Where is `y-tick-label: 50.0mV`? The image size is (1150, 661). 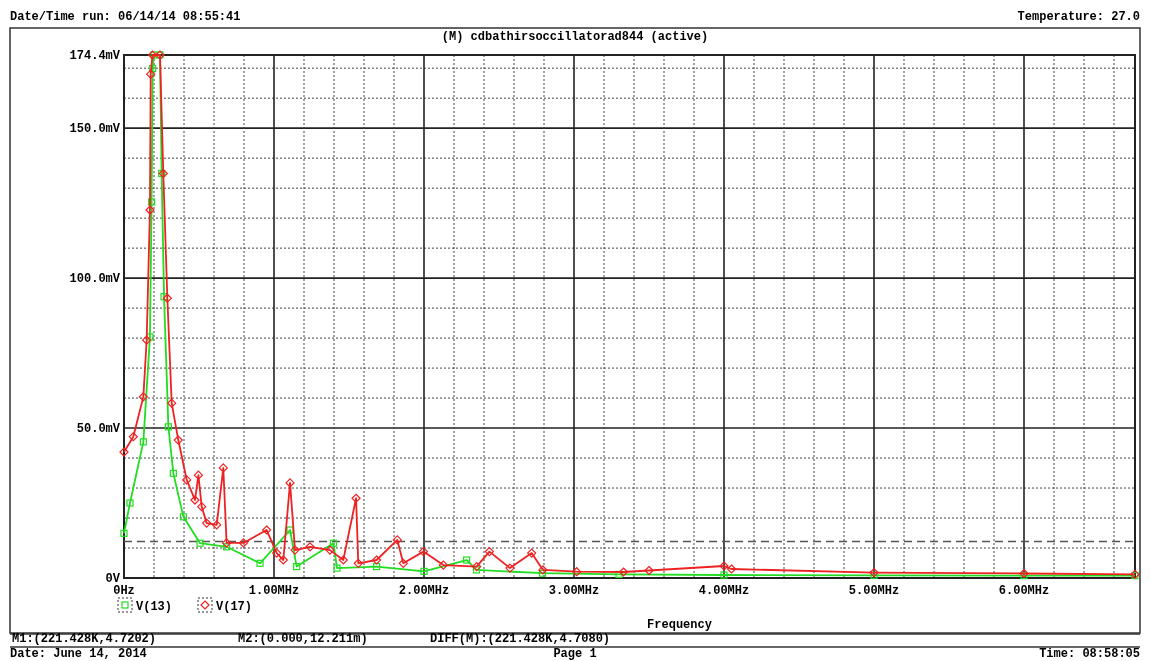 y-tick-label: 50.0mV is located at coordinates (98, 429).